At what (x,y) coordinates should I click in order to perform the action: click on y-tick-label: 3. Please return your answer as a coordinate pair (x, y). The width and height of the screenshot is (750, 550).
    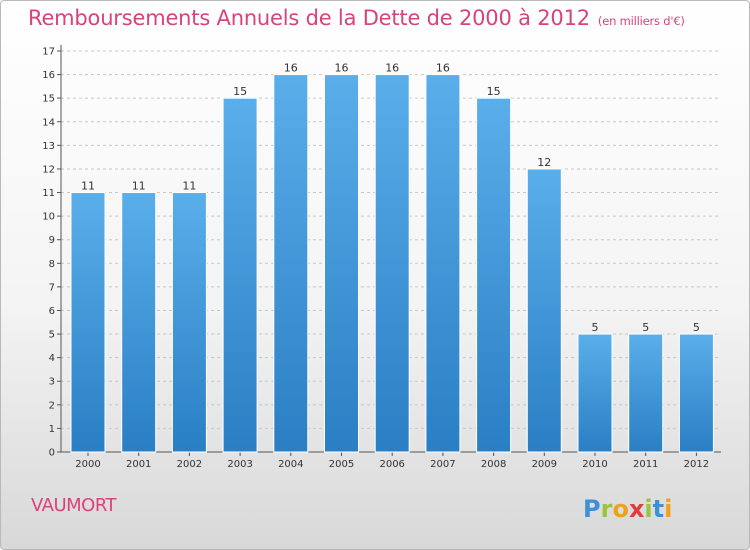
    Looking at the image, I should click on (52, 382).